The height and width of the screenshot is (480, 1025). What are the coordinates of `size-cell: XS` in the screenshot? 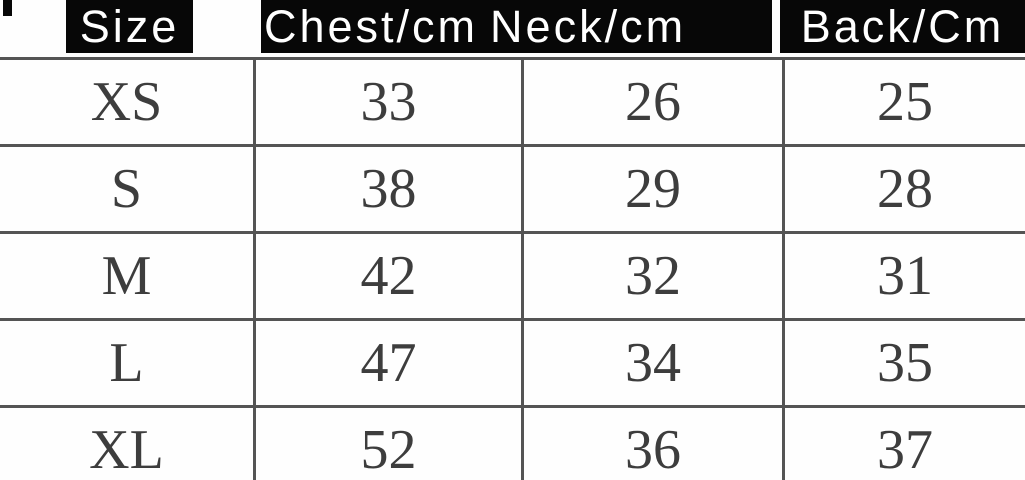 It's located at (126, 102).